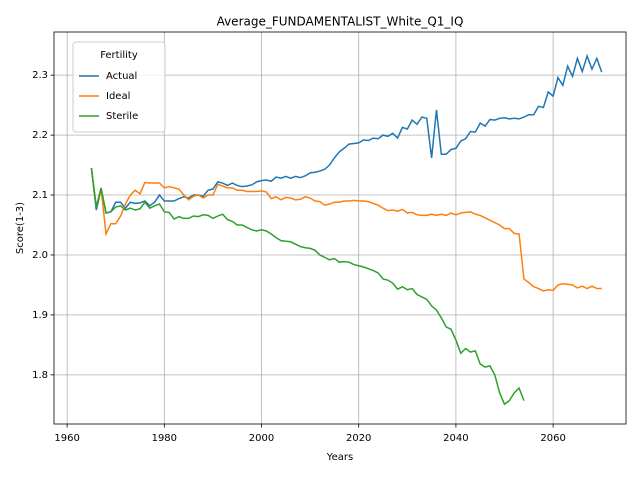 This screenshot has height=480, width=640. I want to click on y-tick-label: 2.1, so click(40, 195).